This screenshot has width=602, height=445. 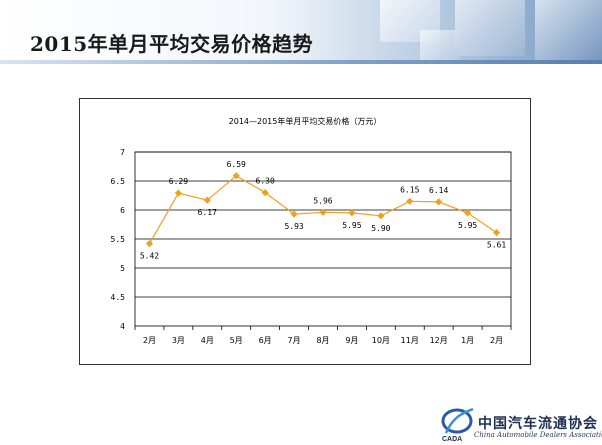 What do you see at coordinates (538, 435) in the screenshot?
I see `logo-english-name: China Automobile Dealers Association` at bounding box center [538, 435].